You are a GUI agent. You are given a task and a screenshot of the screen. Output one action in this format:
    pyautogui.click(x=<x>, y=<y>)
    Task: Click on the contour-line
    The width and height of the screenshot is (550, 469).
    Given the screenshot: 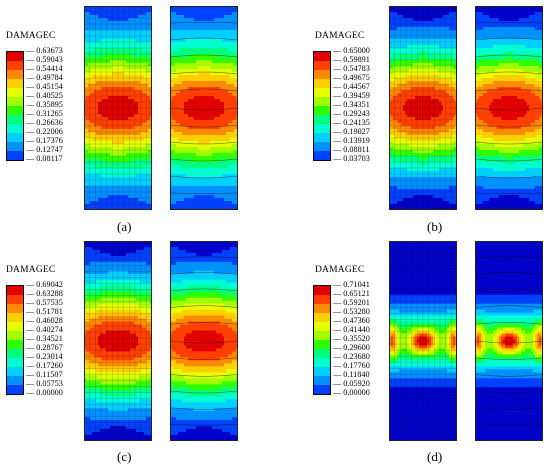 What is the action you would take?
    pyautogui.click(x=204, y=143)
    